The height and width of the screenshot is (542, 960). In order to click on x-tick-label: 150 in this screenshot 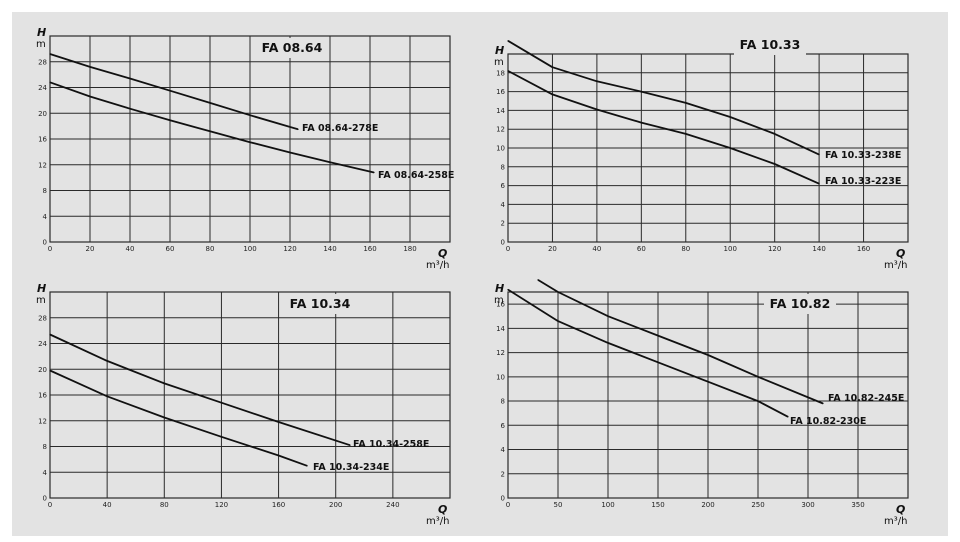, I will do `click(657, 505)`.